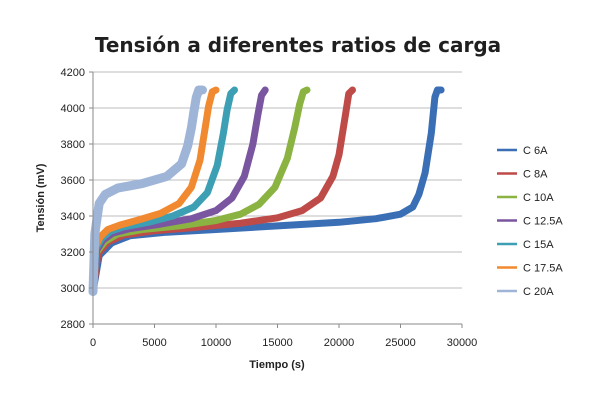 The height and width of the screenshot is (405, 600). What do you see at coordinates (538, 198) in the screenshot?
I see `legend-label: C 10A` at bounding box center [538, 198].